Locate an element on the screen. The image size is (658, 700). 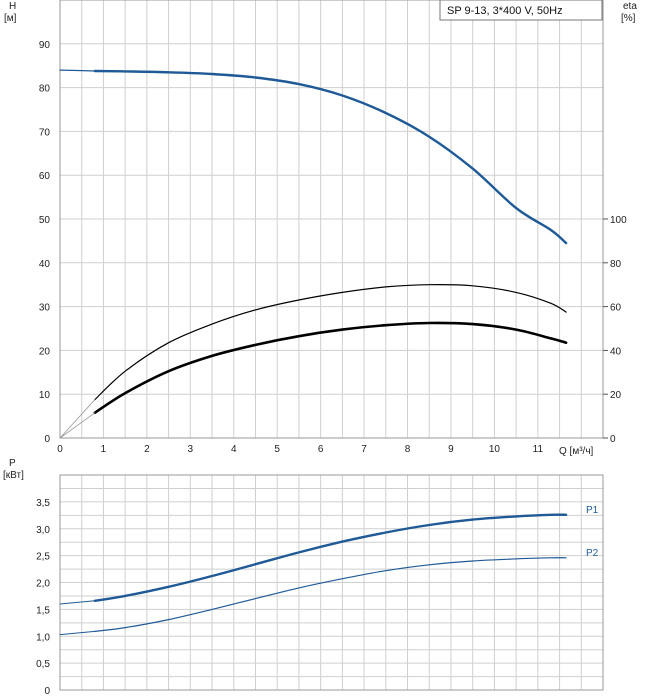
y2-axis-unit-eta: [%] is located at coordinates (628, 18).